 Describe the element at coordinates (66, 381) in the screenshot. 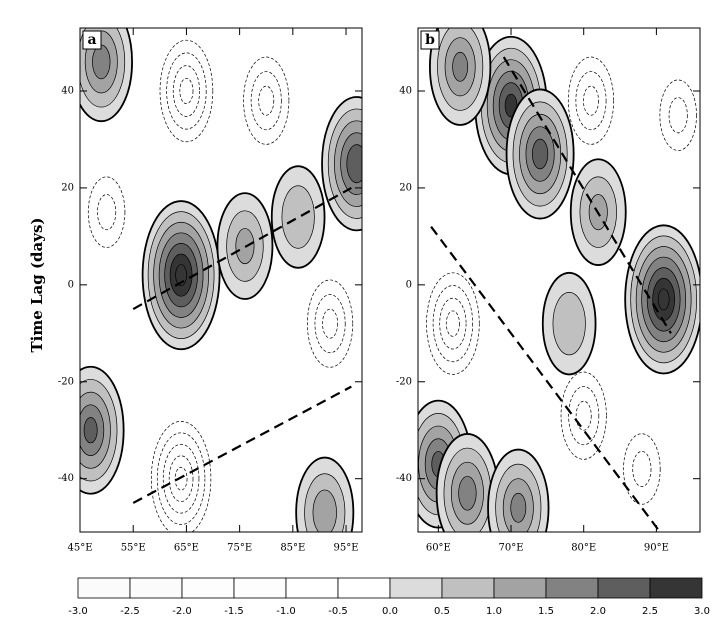

I see `y-tick-label: -20` at that location.